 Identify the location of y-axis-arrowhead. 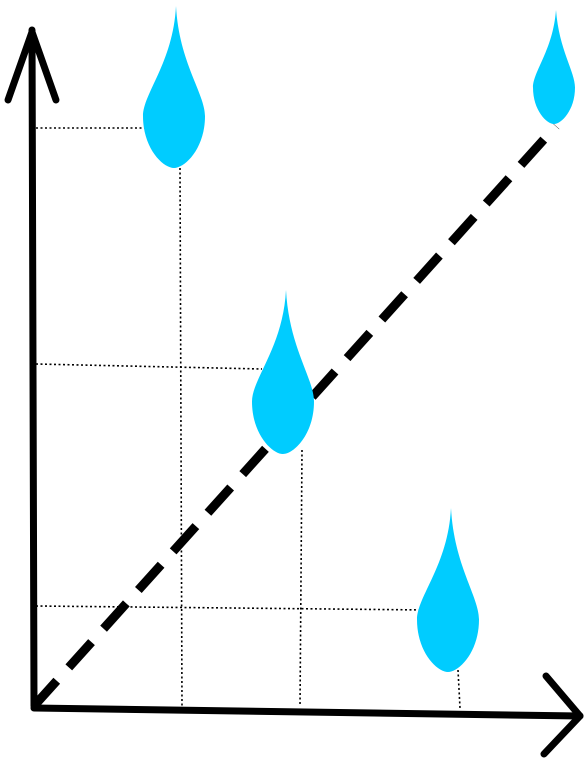
(32, 66).